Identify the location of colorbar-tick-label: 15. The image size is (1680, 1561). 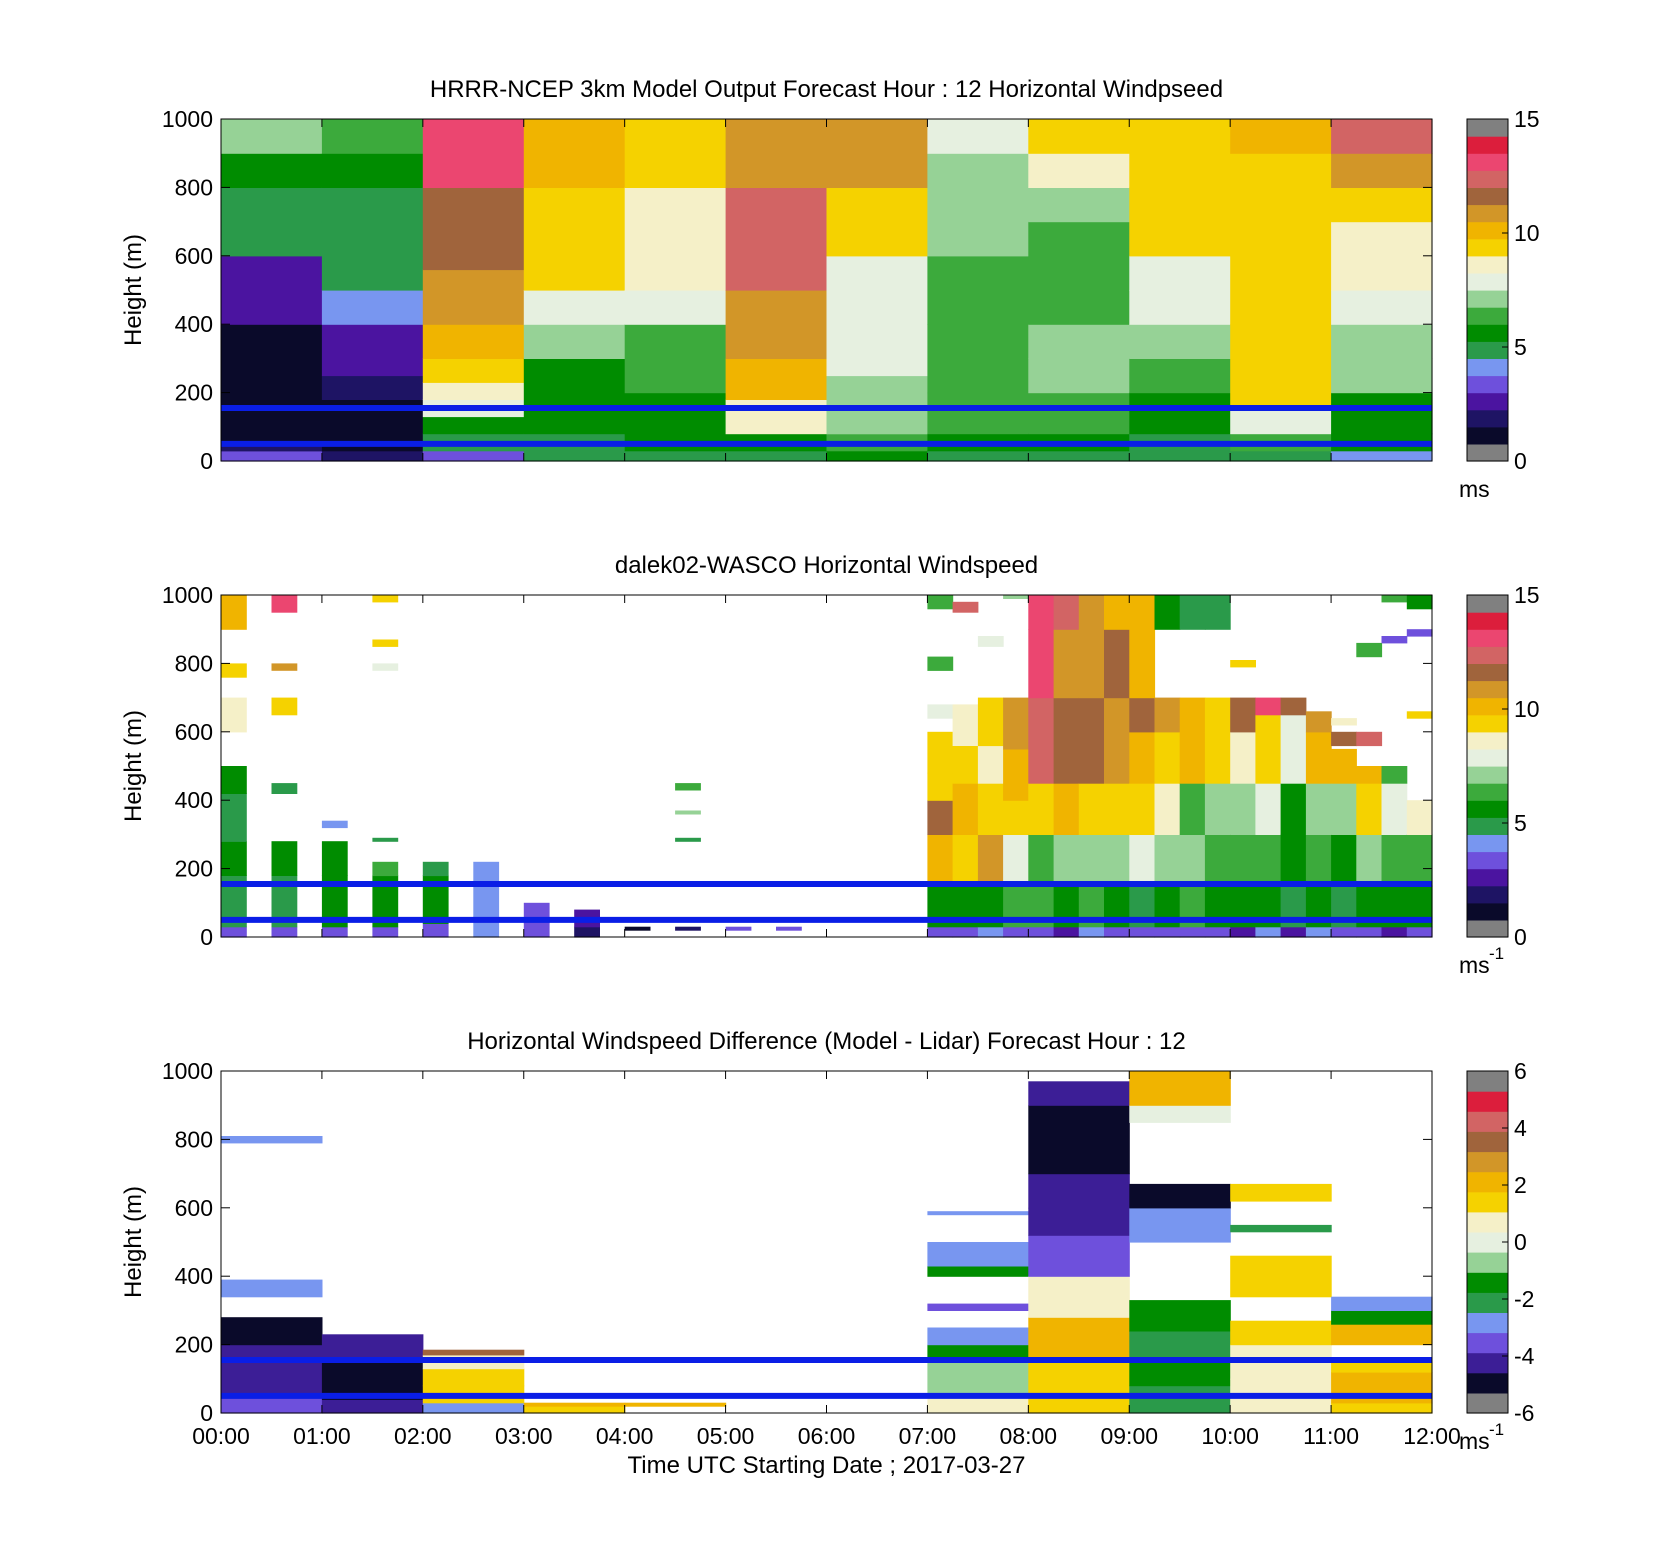
(1527, 595).